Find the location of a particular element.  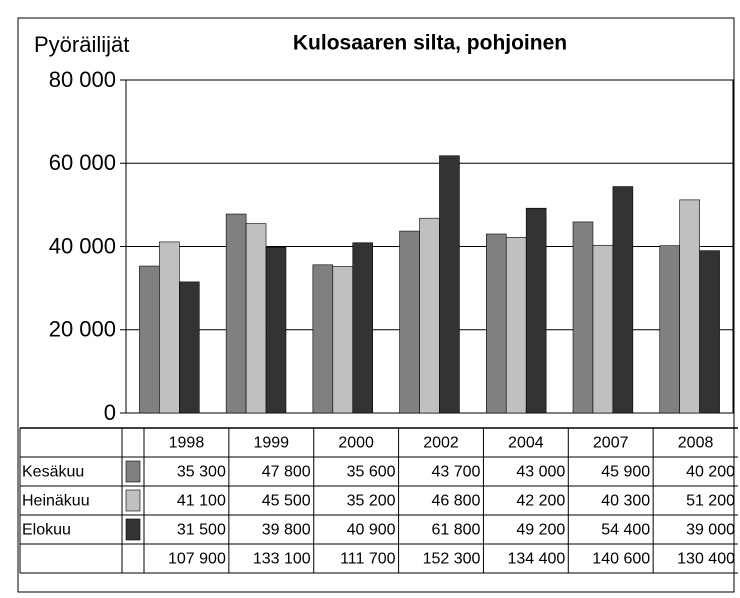

x-tick-label: 1999 is located at coordinates (271, 443).